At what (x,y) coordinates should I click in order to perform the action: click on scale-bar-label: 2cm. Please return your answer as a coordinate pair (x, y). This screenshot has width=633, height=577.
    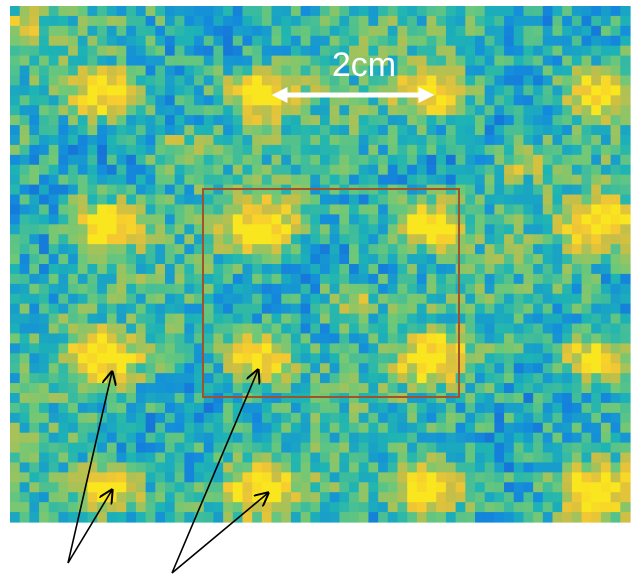
    Looking at the image, I should click on (364, 65).